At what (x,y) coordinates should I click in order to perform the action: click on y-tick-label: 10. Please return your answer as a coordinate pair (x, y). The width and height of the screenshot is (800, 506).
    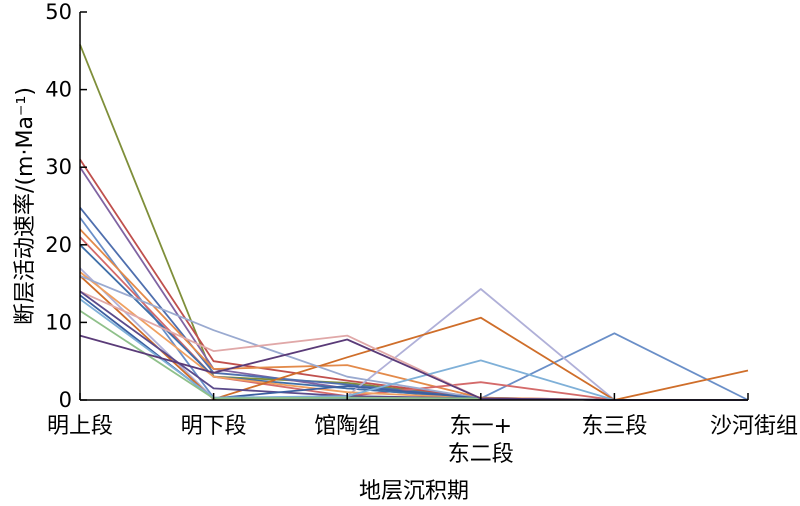
    Looking at the image, I should click on (58, 322).